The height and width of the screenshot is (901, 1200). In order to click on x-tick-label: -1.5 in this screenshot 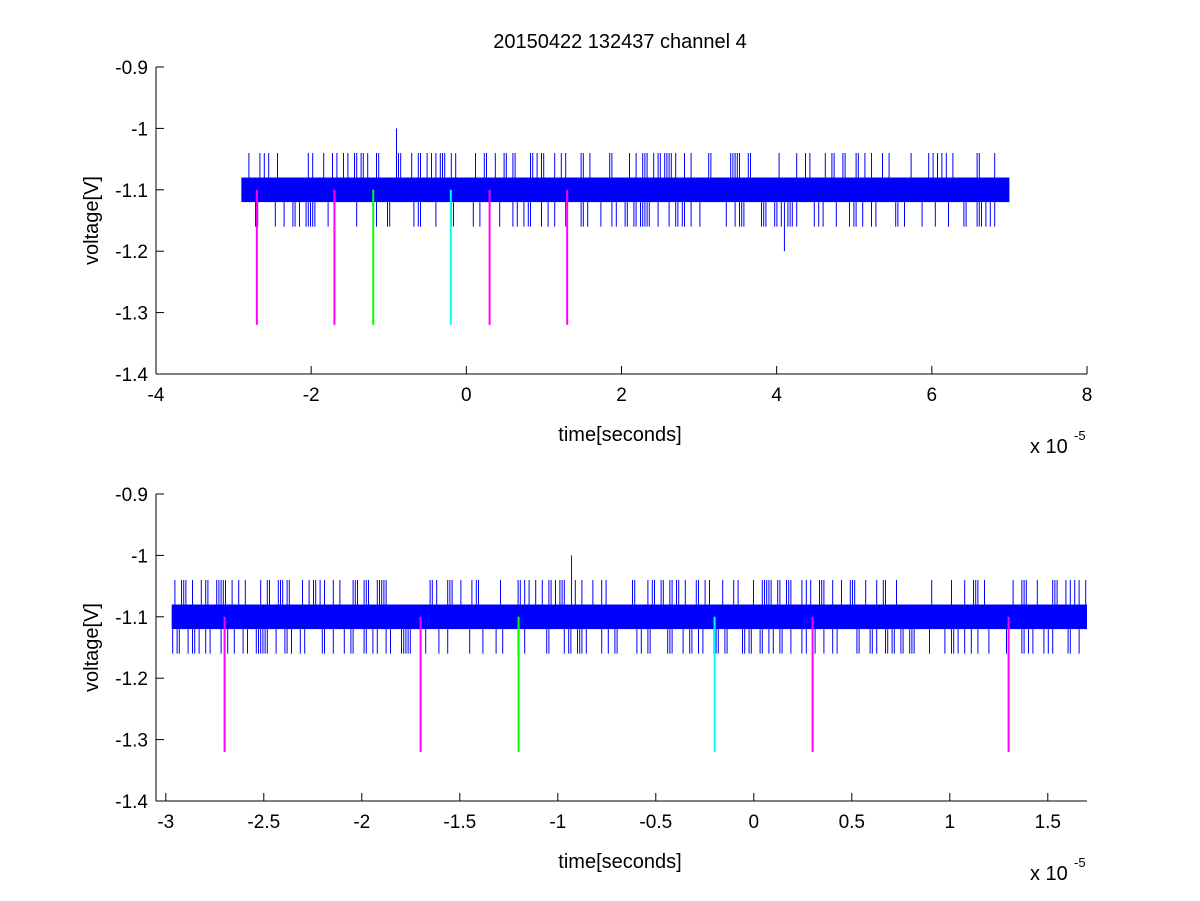, I will do `click(459, 822)`.